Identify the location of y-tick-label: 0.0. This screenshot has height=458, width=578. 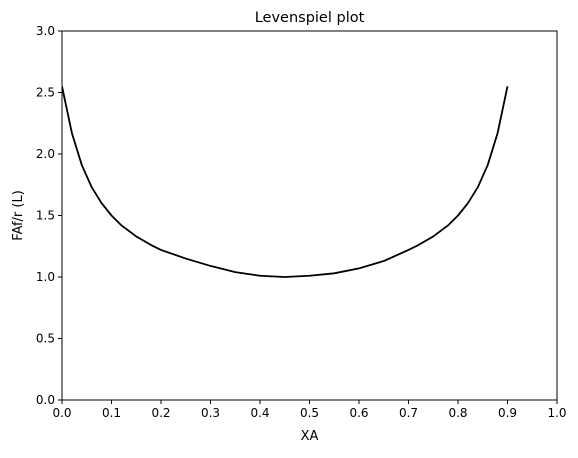
(45, 400).